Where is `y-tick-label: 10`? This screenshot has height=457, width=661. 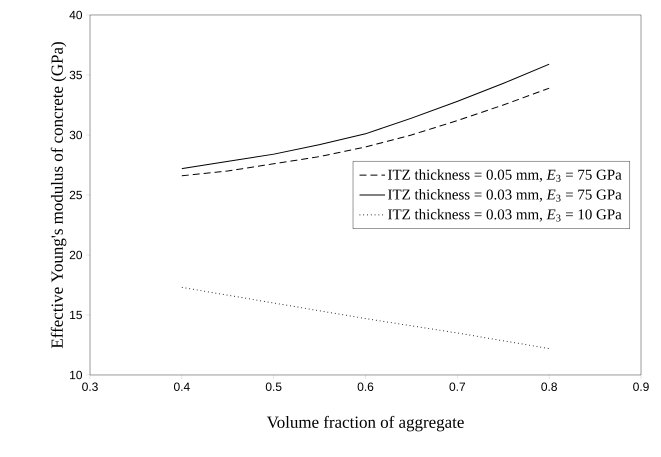
y-tick-label: 10 is located at coordinates (76, 375).